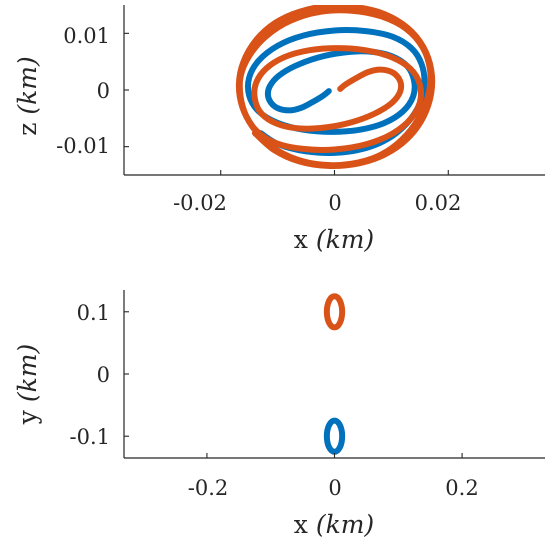 The image size is (550, 547). Describe the element at coordinates (334, 524) in the screenshot. I see `bottom-x-axis-label: x (km)` at that location.